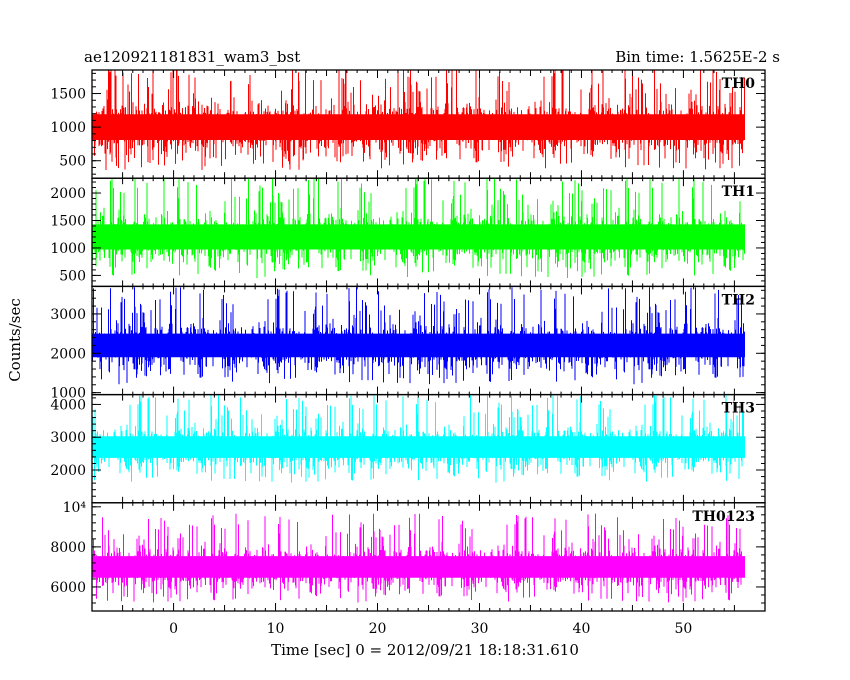 This screenshot has height=680, width=850. What do you see at coordinates (378, 629) in the screenshot?
I see `x-tick-label: 20` at bounding box center [378, 629].